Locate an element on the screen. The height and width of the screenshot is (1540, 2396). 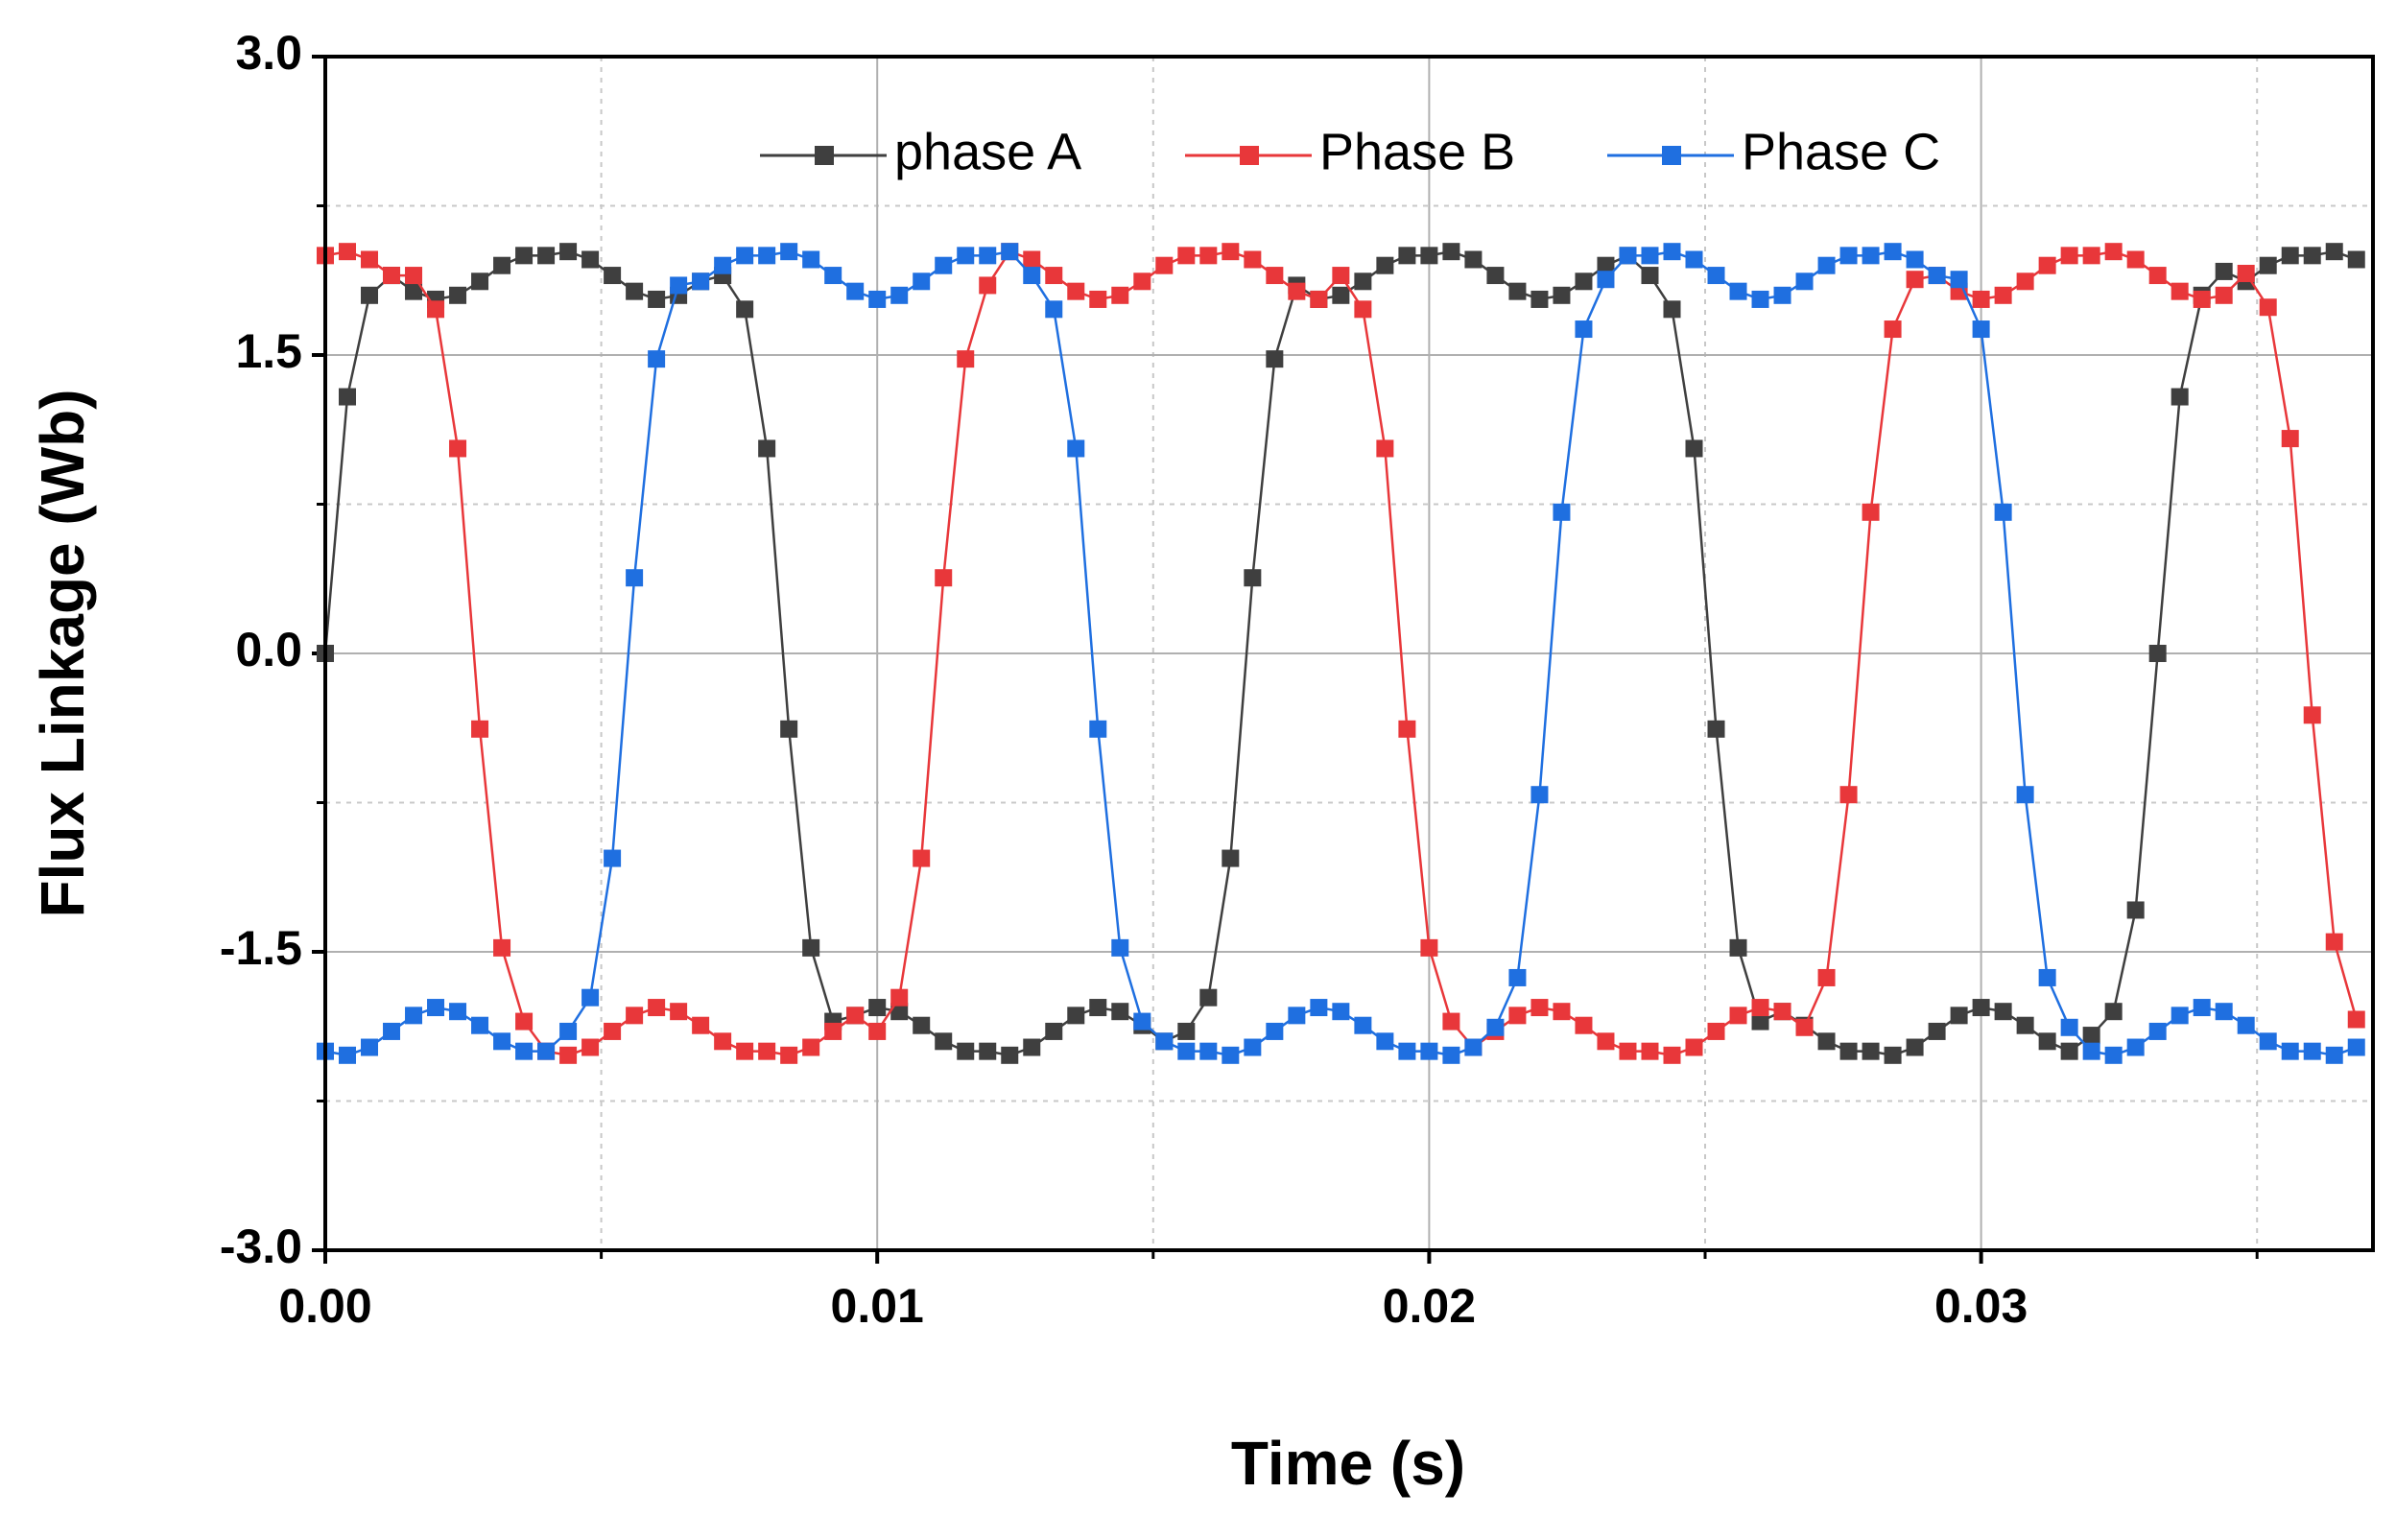
y-axis-title: Flux Linkage (Wb) is located at coordinates (62, 653).